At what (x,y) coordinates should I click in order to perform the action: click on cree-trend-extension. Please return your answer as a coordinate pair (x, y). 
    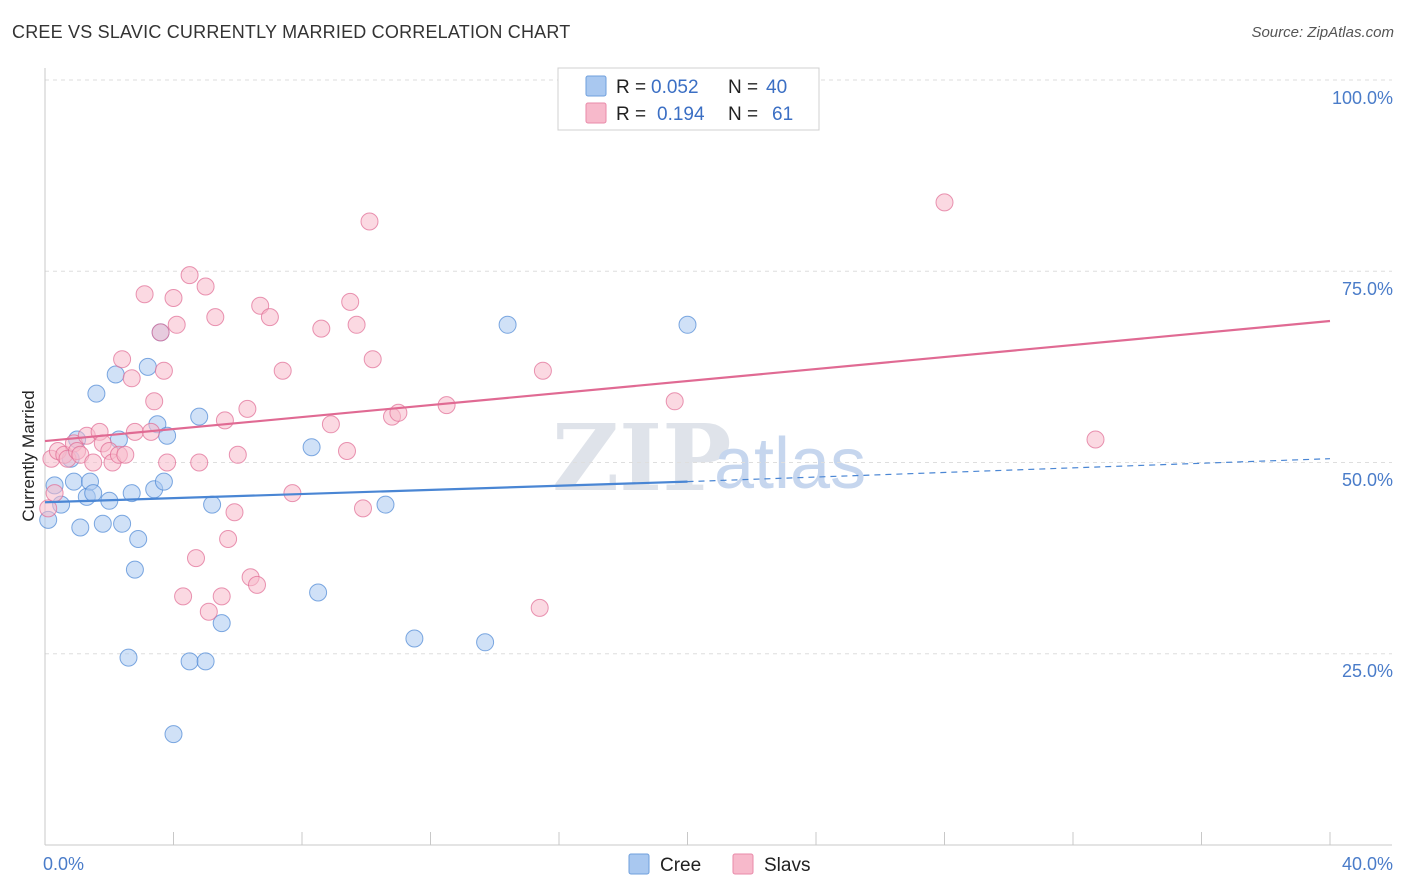
    Looking at the image, I should click on (1009, 470).